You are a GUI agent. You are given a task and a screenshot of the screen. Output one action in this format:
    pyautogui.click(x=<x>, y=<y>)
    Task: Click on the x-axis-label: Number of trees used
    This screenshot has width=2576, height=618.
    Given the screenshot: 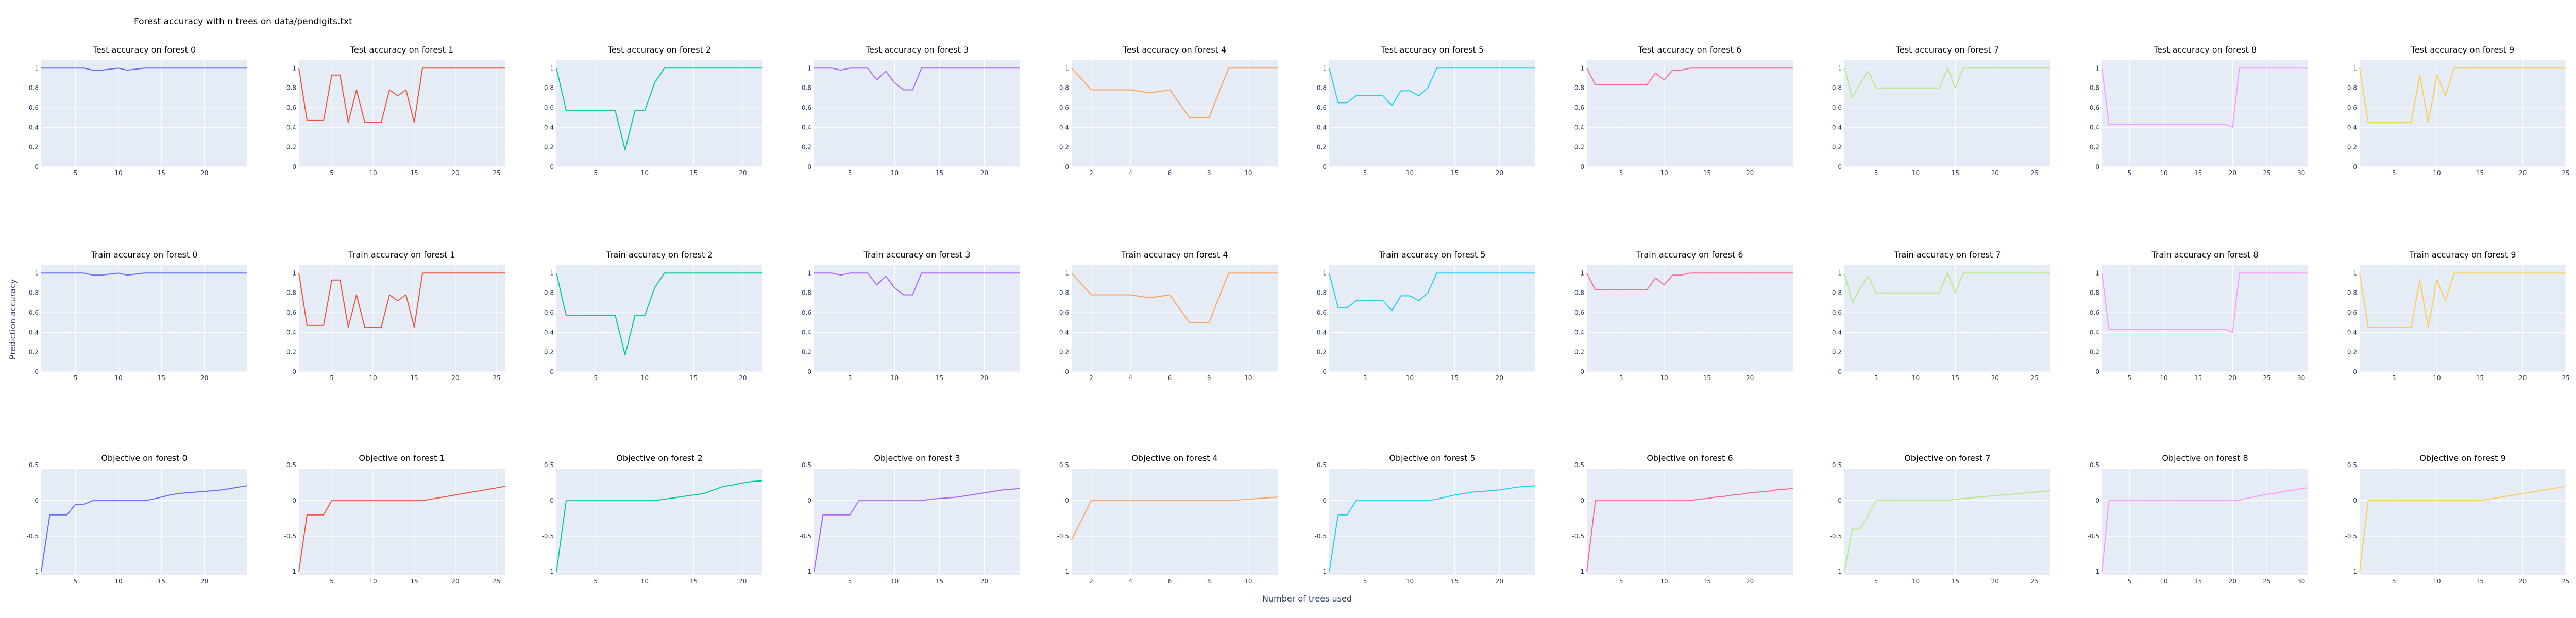 What is the action you would take?
    pyautogui.click(x=1307, y=599)
    